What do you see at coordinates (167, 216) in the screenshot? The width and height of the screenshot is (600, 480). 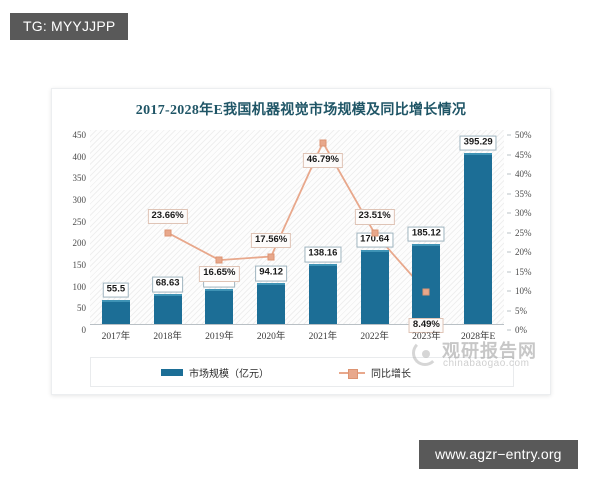 I see `line-value-label: 23.66%` at bounding box center [167, 216].